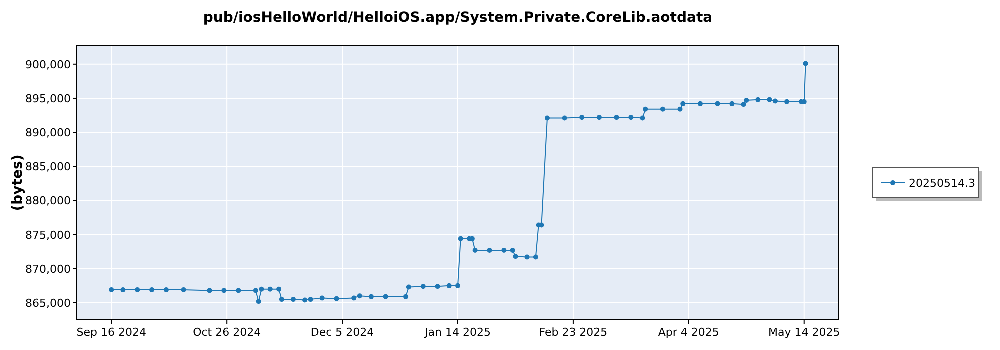 The height and width of the screenshot is (350, 1000). I want to click on y-axis-title: (bytes), so click(18, 183).